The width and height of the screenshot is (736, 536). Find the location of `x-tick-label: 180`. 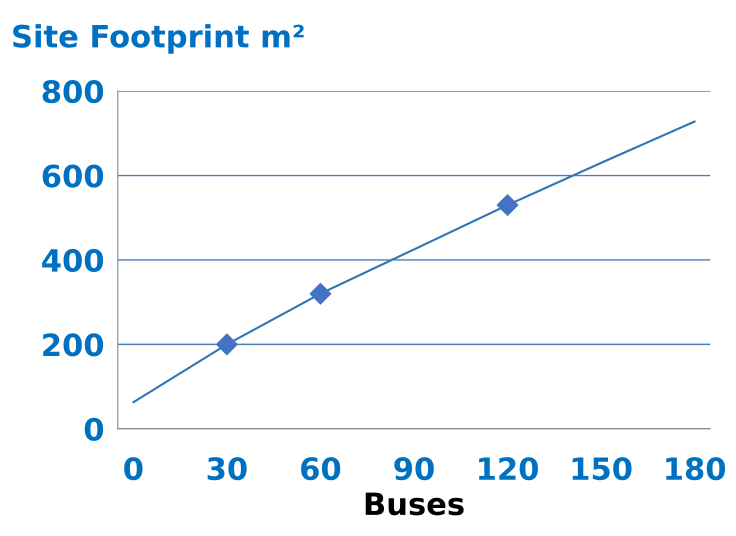

x-tick-label: 180 is located at coordinates (696, 468).